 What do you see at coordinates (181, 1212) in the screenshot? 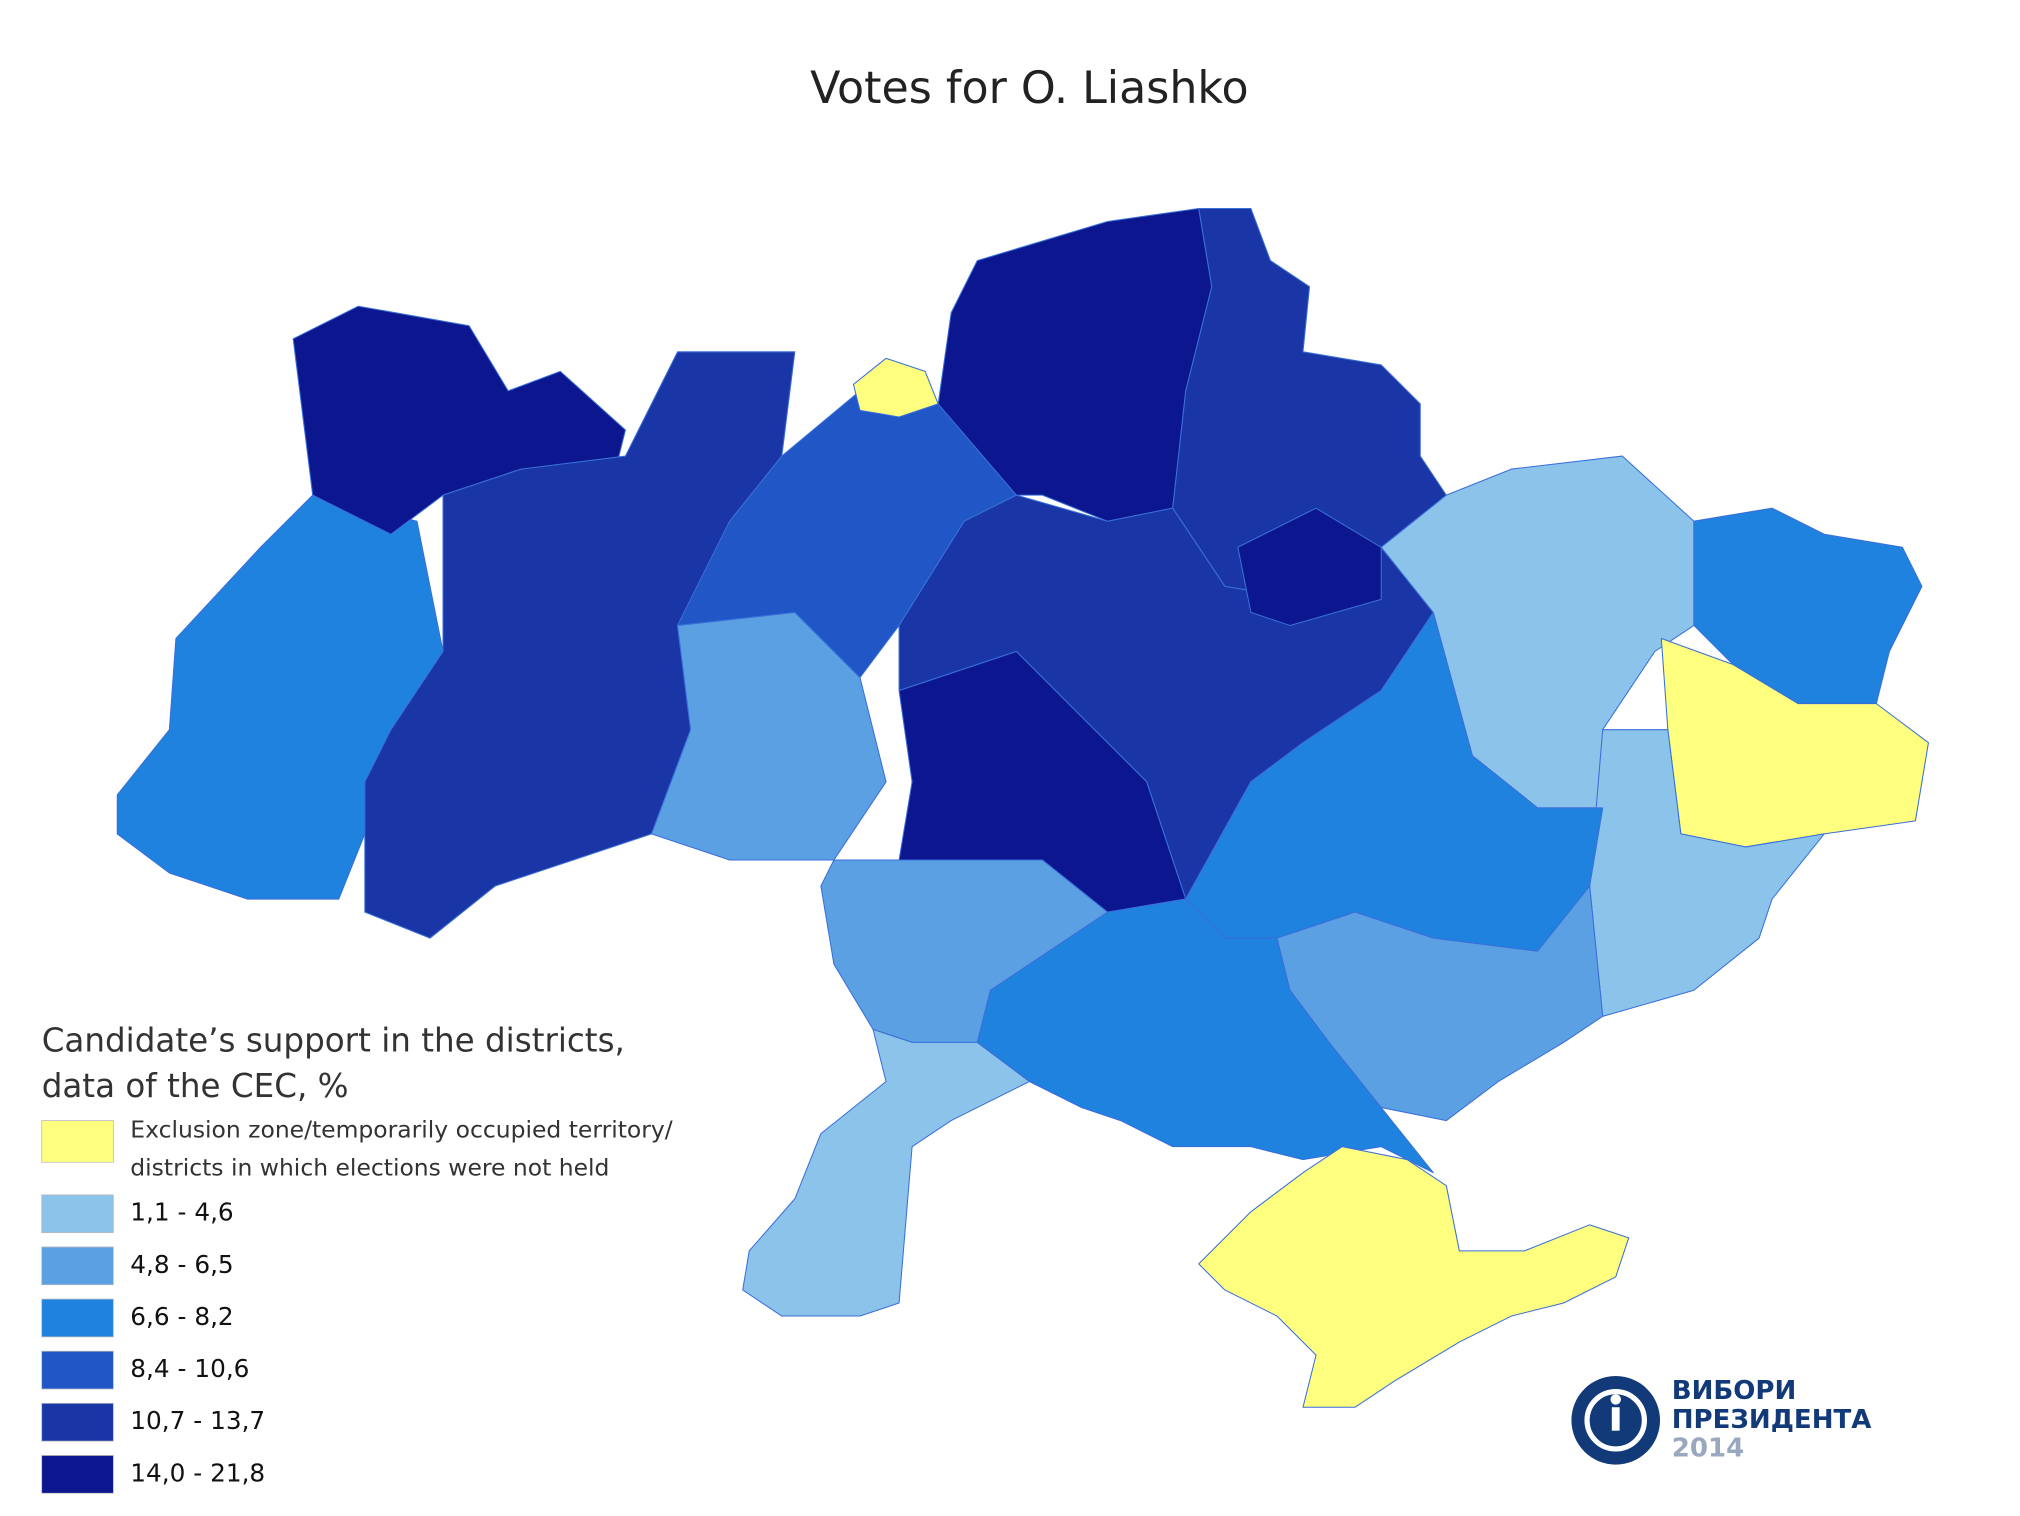
I see `legend-label: 1,1 - 4,6` at bounding box center [181, 1212].